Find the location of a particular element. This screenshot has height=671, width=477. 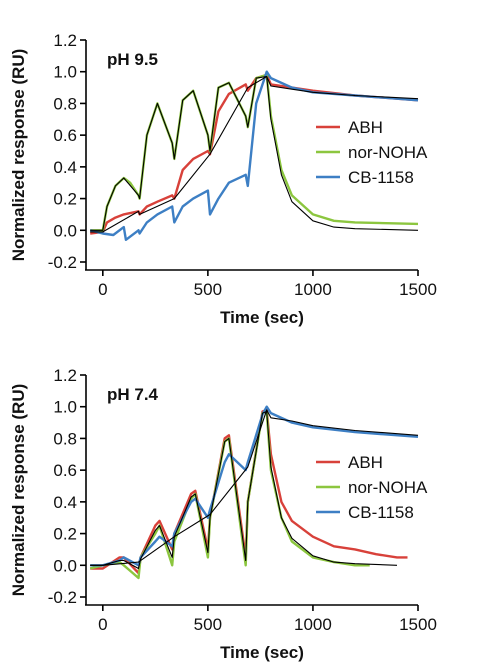

panel-title: pH 9.5 is located at coordinates (132, 59).